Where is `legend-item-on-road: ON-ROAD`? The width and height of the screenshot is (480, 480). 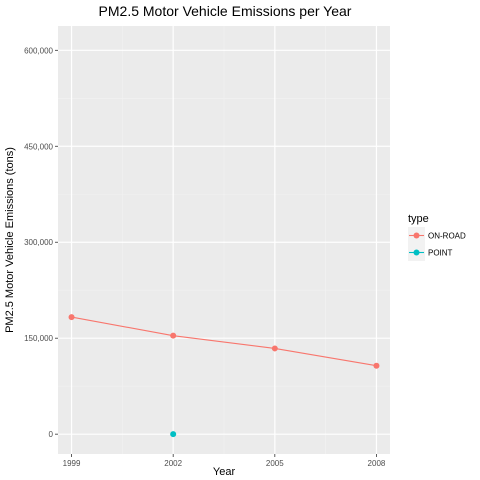
legend-item-on-road: ON-ROAD is located at coordinates (437, 235).